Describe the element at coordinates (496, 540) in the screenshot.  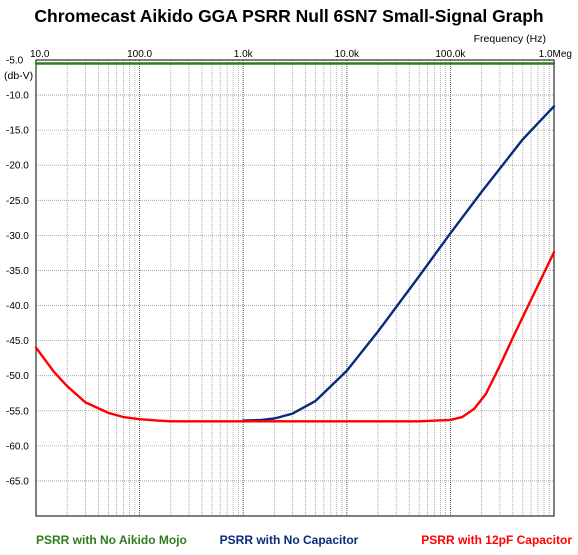
I see `legend-12pf-capacitor: PSRR with 12pF Capacitor` at that location.